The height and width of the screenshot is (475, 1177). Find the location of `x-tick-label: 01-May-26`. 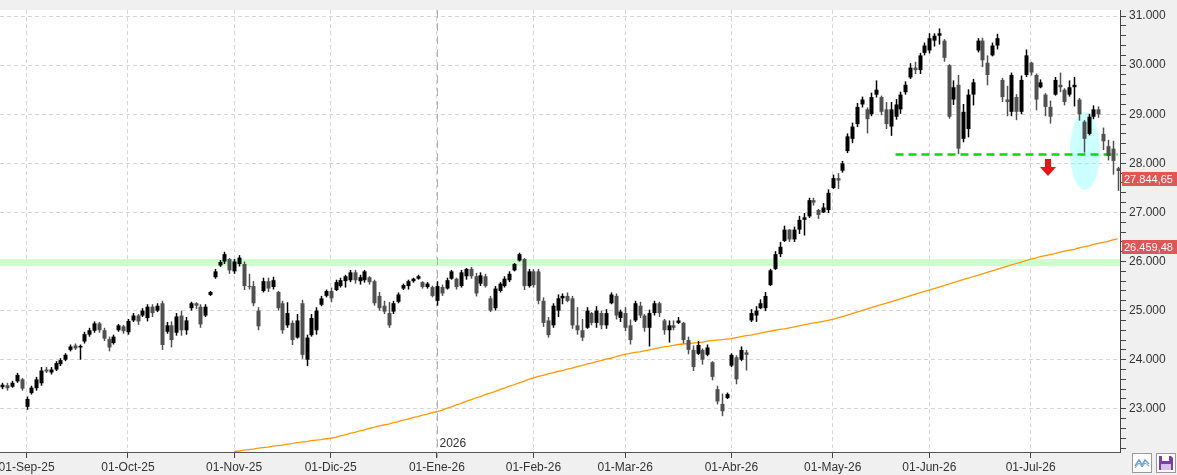

x-tick-label: 01-May-26 is located at coordinates (833, 466).